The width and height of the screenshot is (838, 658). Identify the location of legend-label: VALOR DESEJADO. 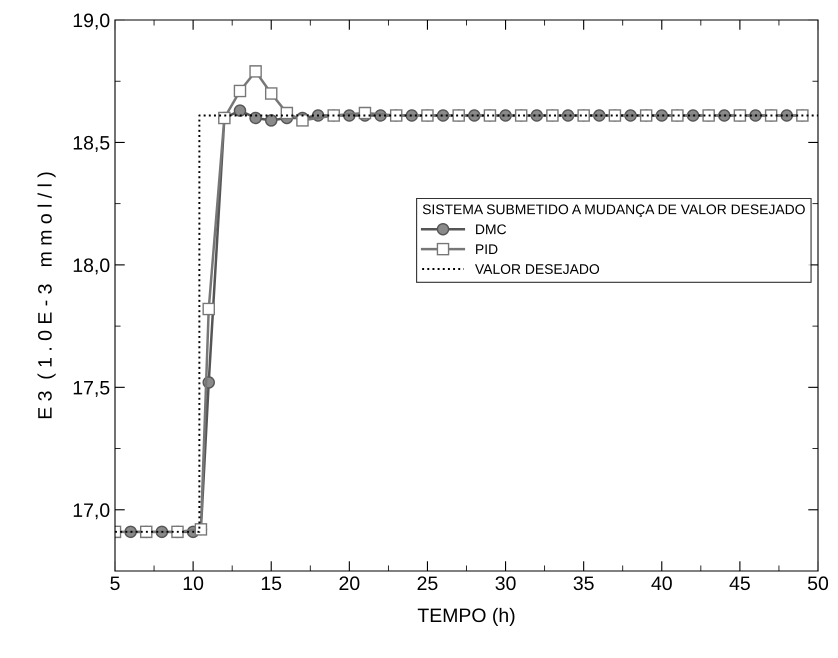
(537, 269).